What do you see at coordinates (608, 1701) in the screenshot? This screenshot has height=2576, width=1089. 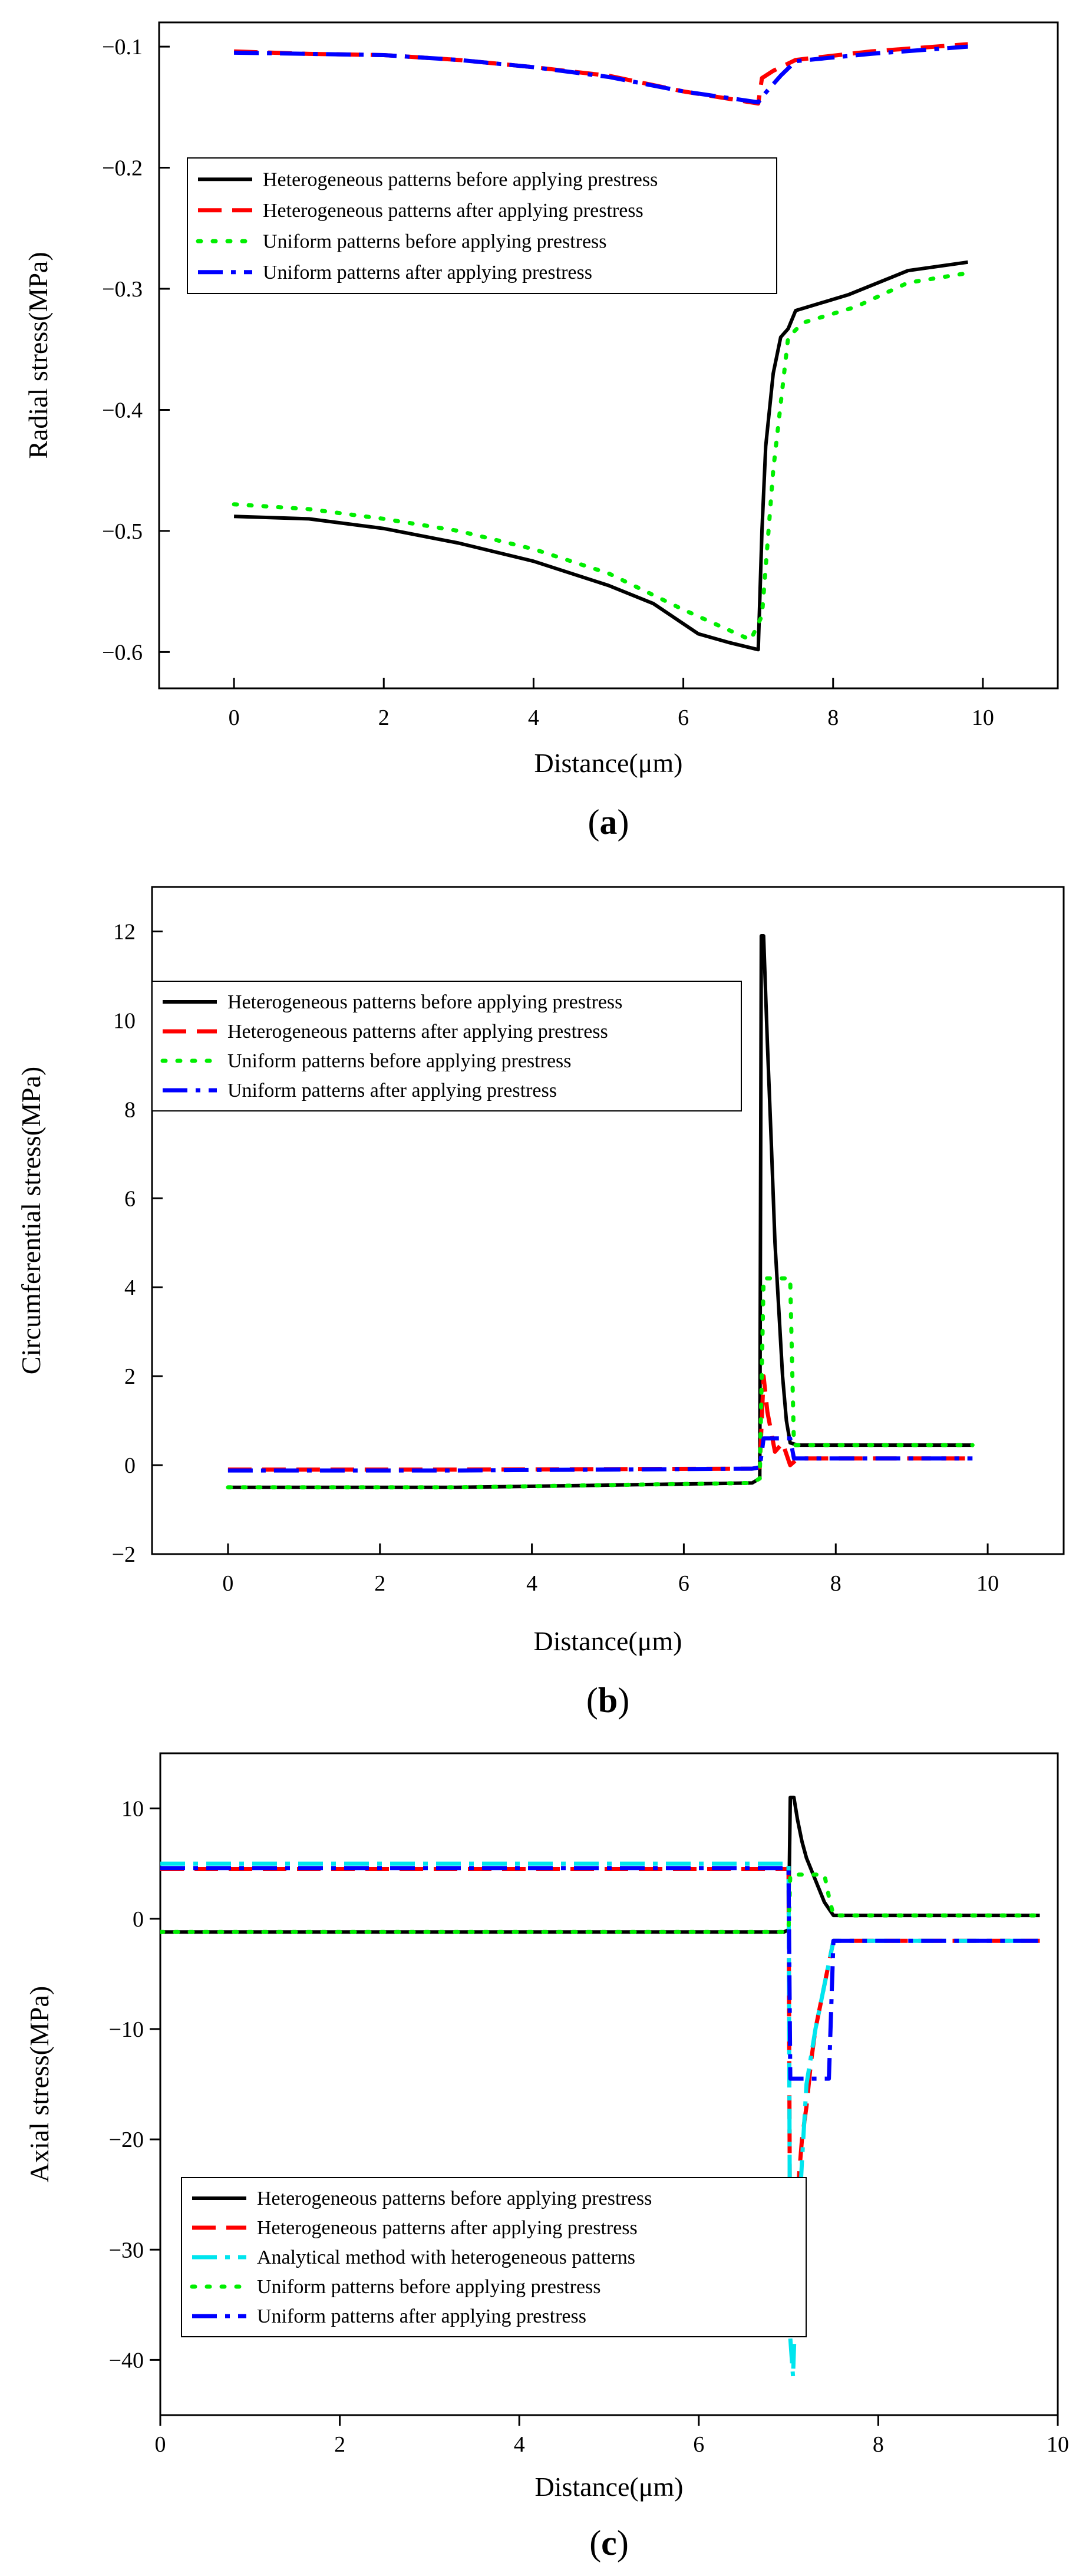 I see `panel-label: (b)` at bounding box center [608, 1701].